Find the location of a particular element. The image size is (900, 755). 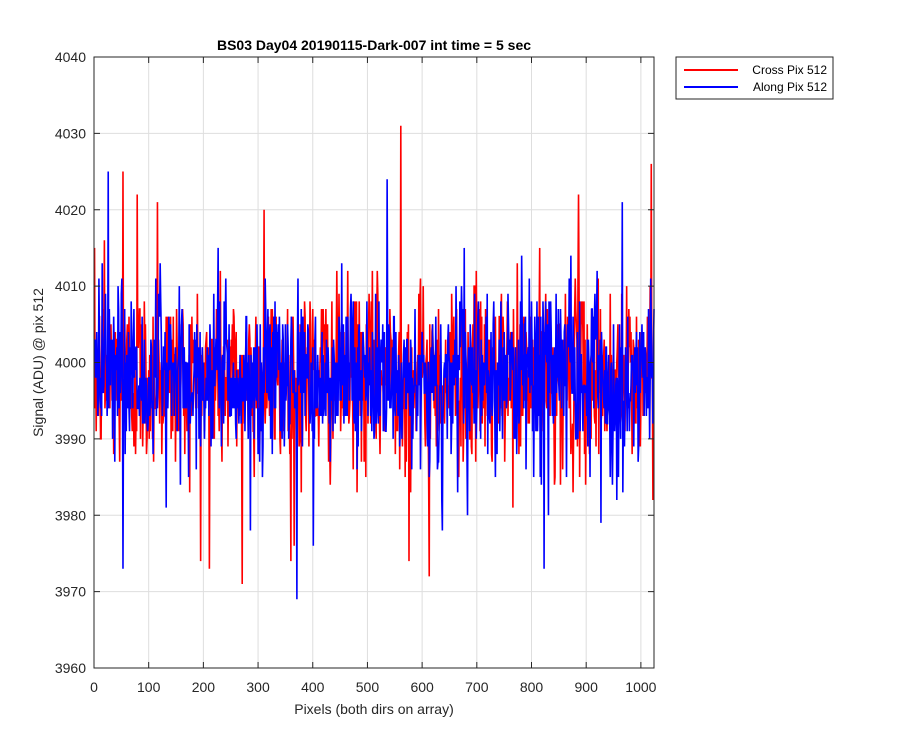

y-tick-label: 4020 is located at coordinates (70, 210).